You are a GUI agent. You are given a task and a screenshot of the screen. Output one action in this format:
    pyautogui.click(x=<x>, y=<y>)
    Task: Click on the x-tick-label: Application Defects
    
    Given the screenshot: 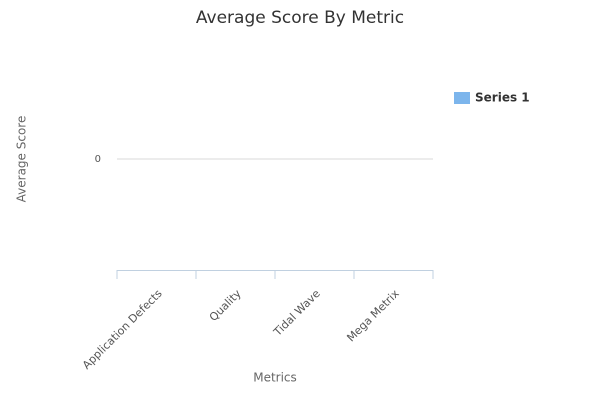 What is the action you would take?
    pyautogui.click(x=122, y=329)
    